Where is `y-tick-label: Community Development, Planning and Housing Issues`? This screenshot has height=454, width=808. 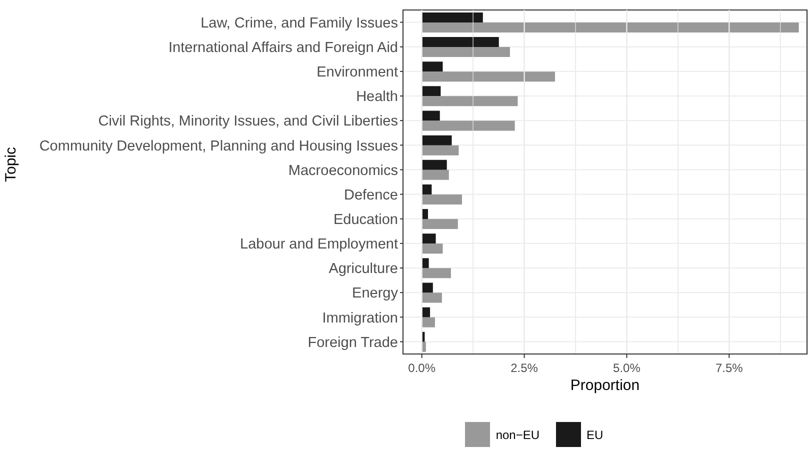 y-tick-label: Community Development, Planning and Housing Issues is located at coordinates (218, 146).